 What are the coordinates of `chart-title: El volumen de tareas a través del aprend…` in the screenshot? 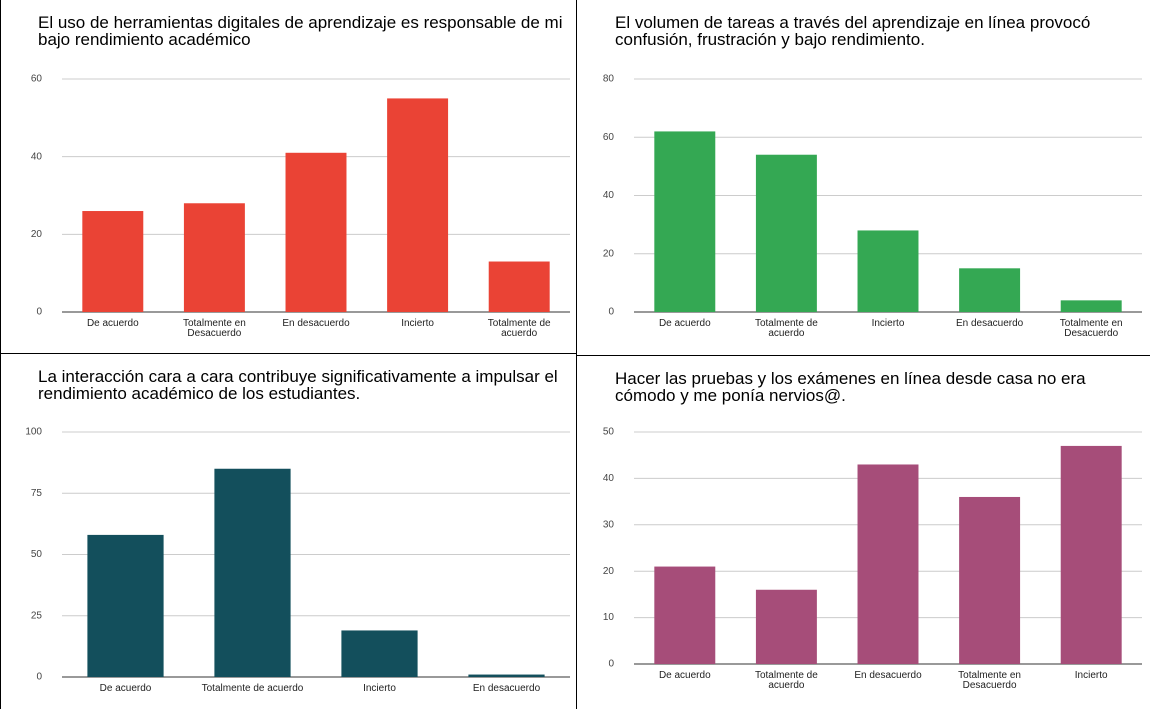 It's located at (853, 31).